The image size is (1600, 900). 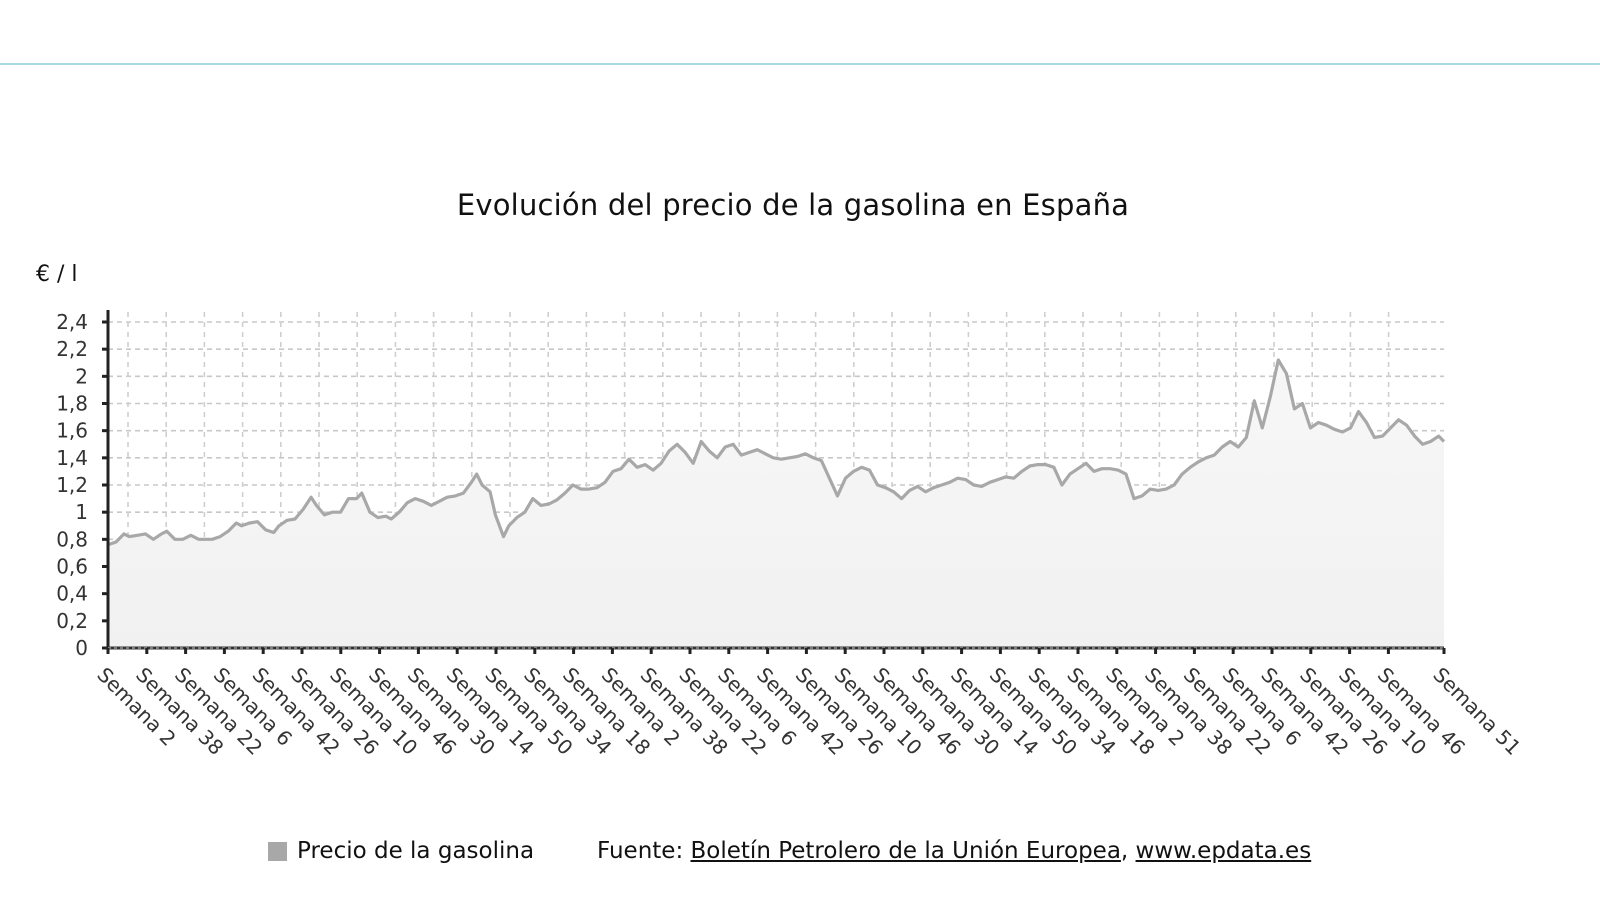 What do you see at coordinates (72, 349) in the screenshot?
I see `svg-text: 2,2` at bounding box center [72, 349].